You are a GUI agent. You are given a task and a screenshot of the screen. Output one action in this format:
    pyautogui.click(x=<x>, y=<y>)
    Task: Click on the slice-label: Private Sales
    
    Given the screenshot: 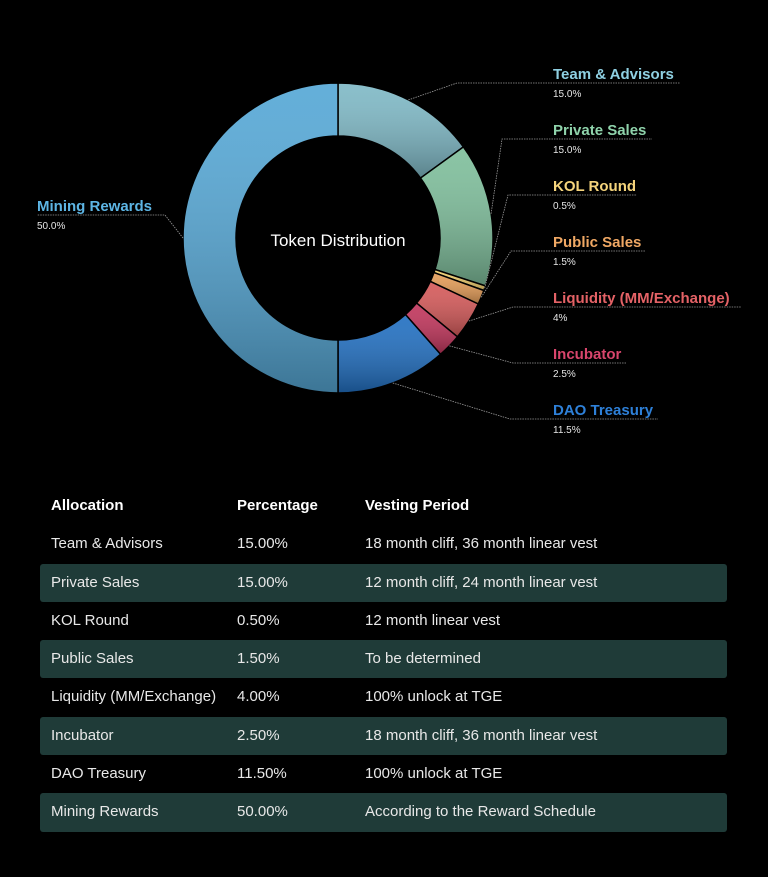 What is the action you would take?
    pyautogui.click(x=599, y=130)
    